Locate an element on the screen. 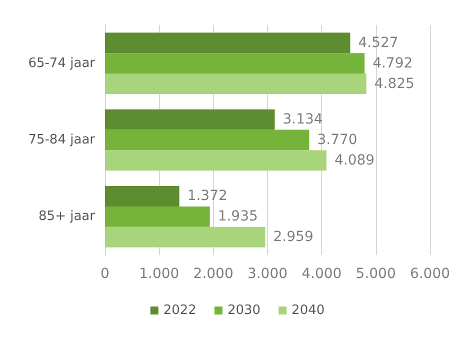 Image resolution: width=475 pixels, height=340 pixels. x-tick-label: 5.000 is located at coordinates (376, 274).